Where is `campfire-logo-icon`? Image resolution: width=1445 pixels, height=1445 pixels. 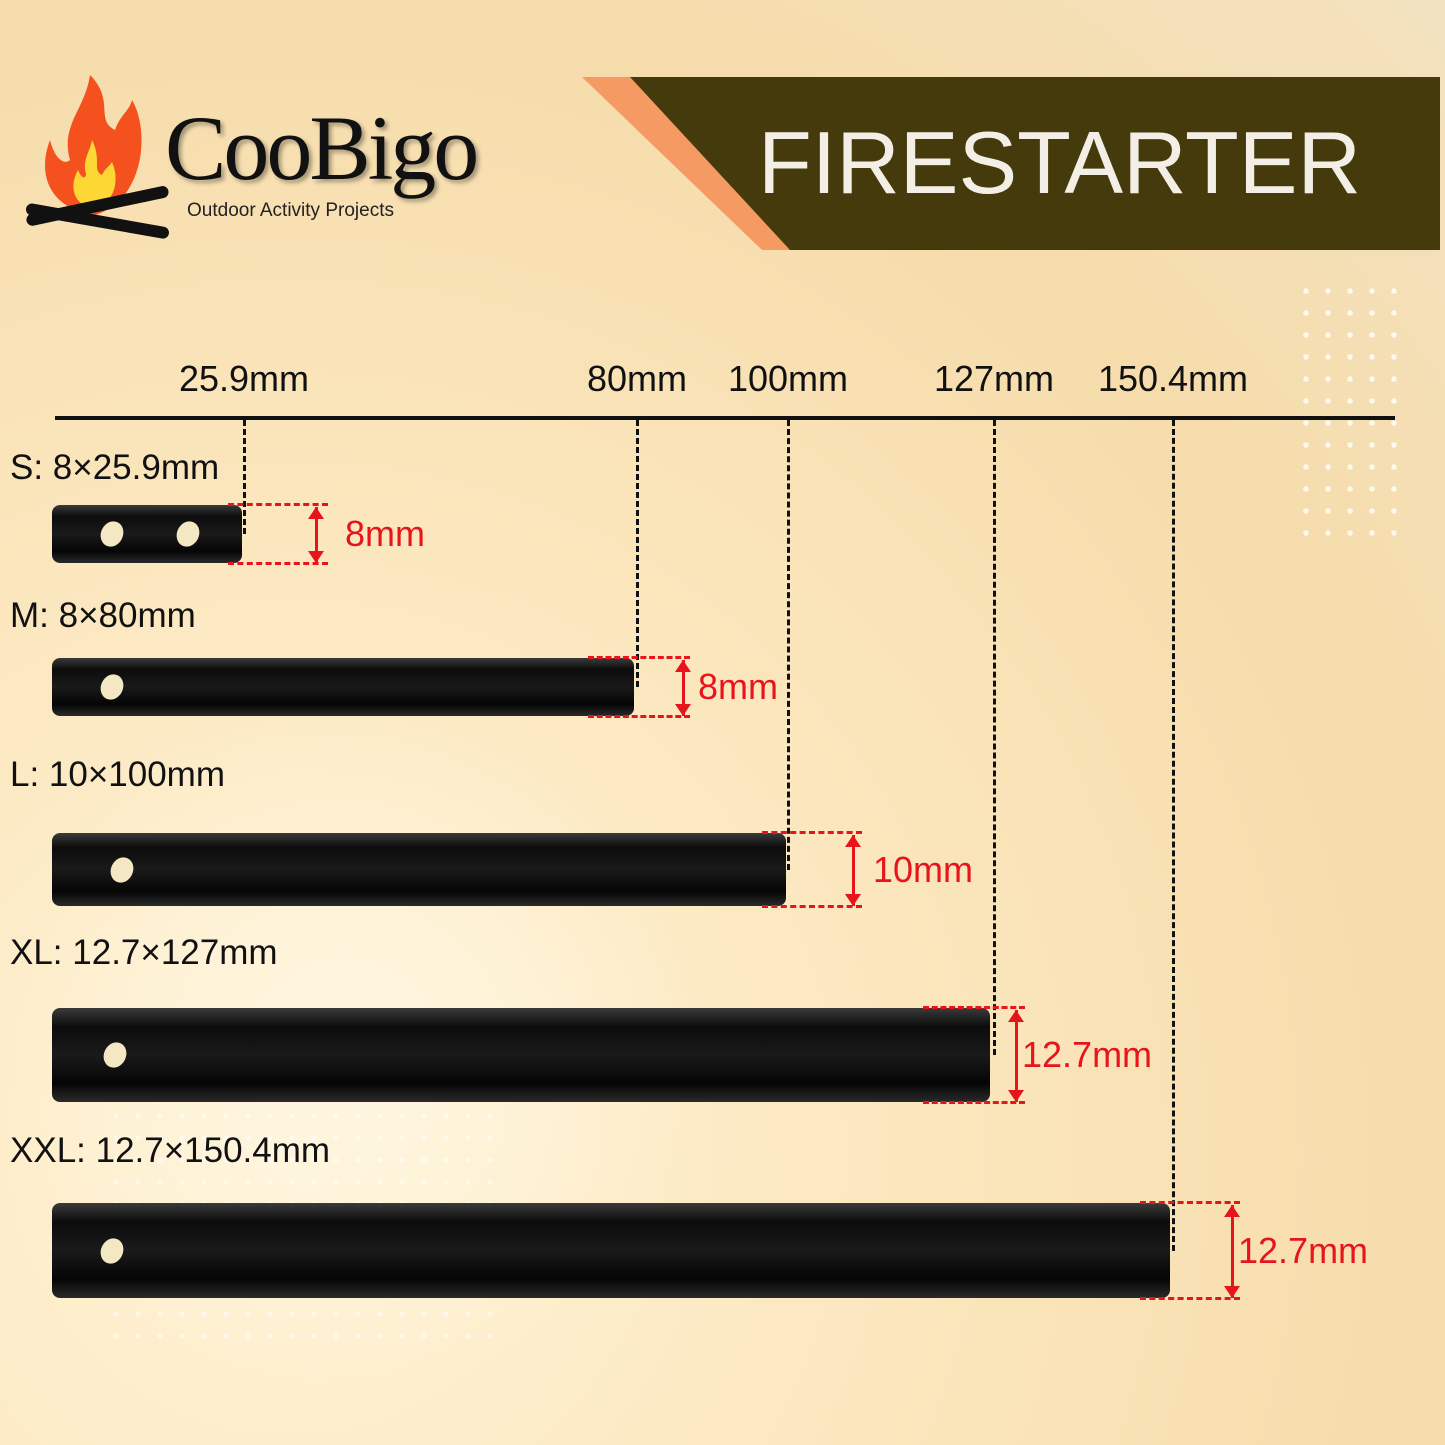 campfire-logo-icon is located at coordinates (97, 157).